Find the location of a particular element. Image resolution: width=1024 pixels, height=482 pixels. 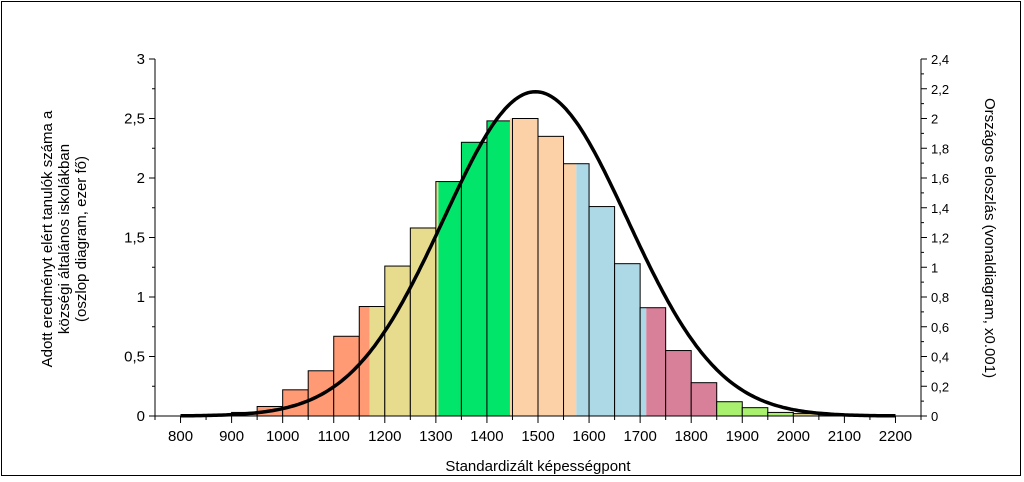

right-tick-label: 2,2 is located at coordinates (940, 89).